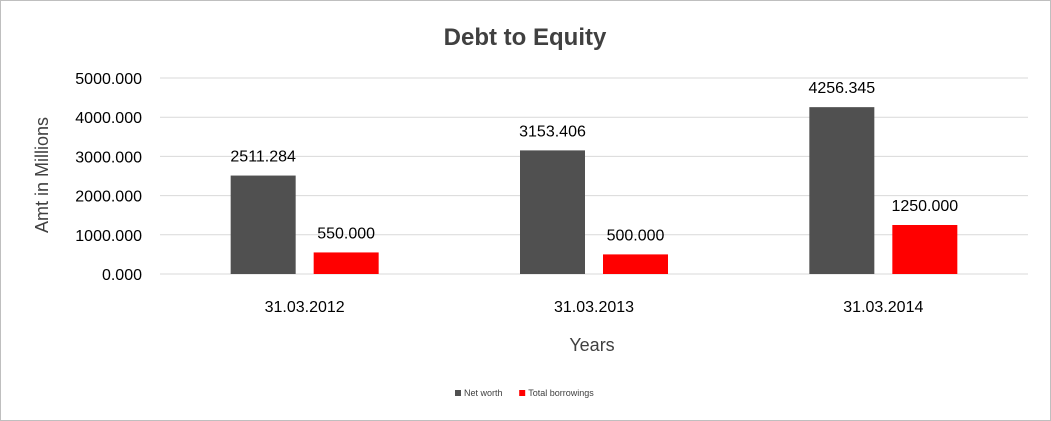 This screenshot has height=421, width=1051. What do you see at coordinates (108, 197) in the screenshot?
I see `y-tick-label: 2000.000` at bounding box center [108, 197].